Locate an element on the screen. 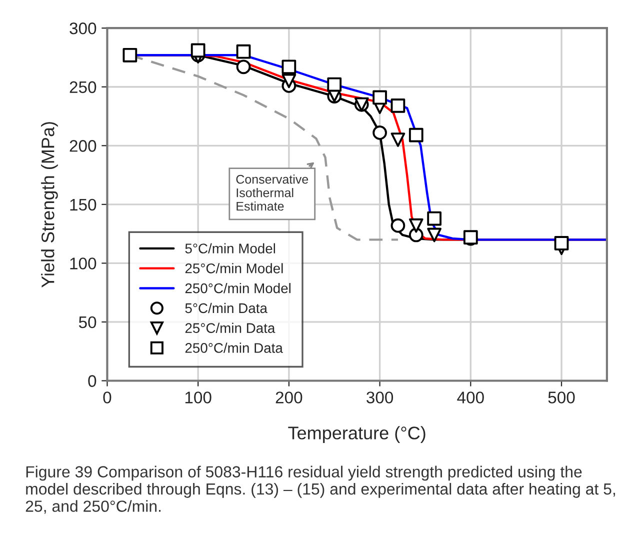  x-tick-label: 300 is located at coordinates (380, 398).